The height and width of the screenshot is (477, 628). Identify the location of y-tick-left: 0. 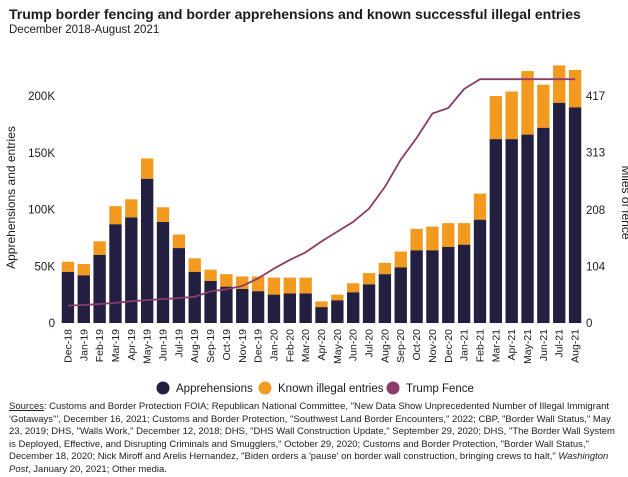
(52, 324).